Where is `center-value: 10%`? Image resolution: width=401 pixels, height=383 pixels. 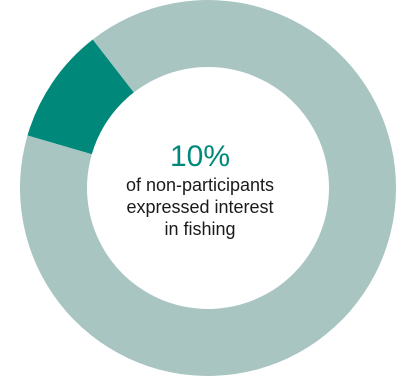
center-value: 10% is located at coordinates (200, 156).